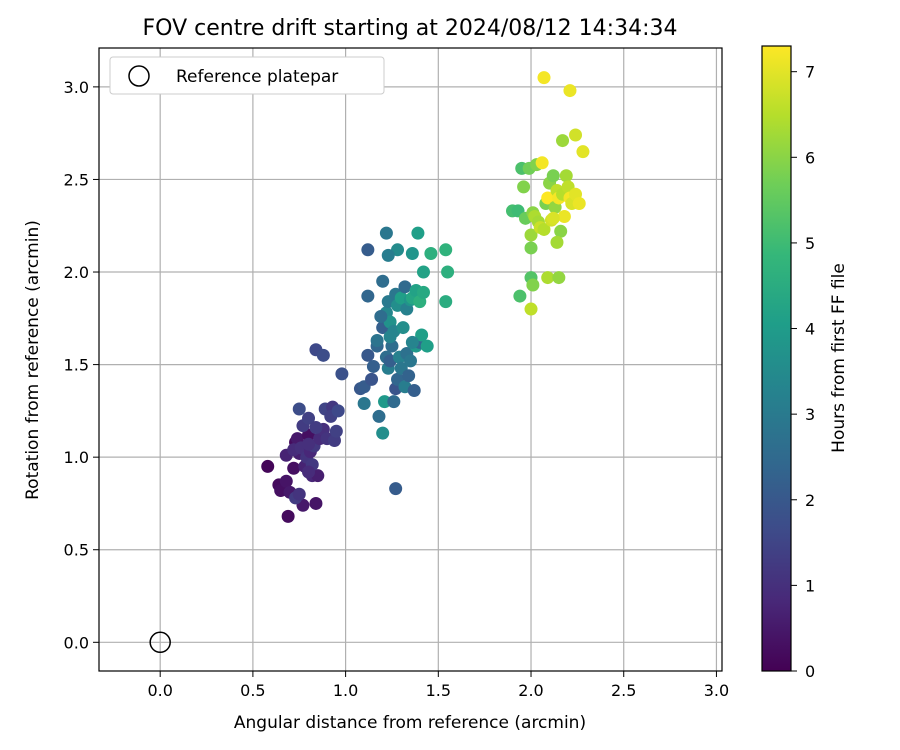  Describe the element at coordinates (76, 642) in the screenshot. I see `y-tick-label: 0.0` at that location.